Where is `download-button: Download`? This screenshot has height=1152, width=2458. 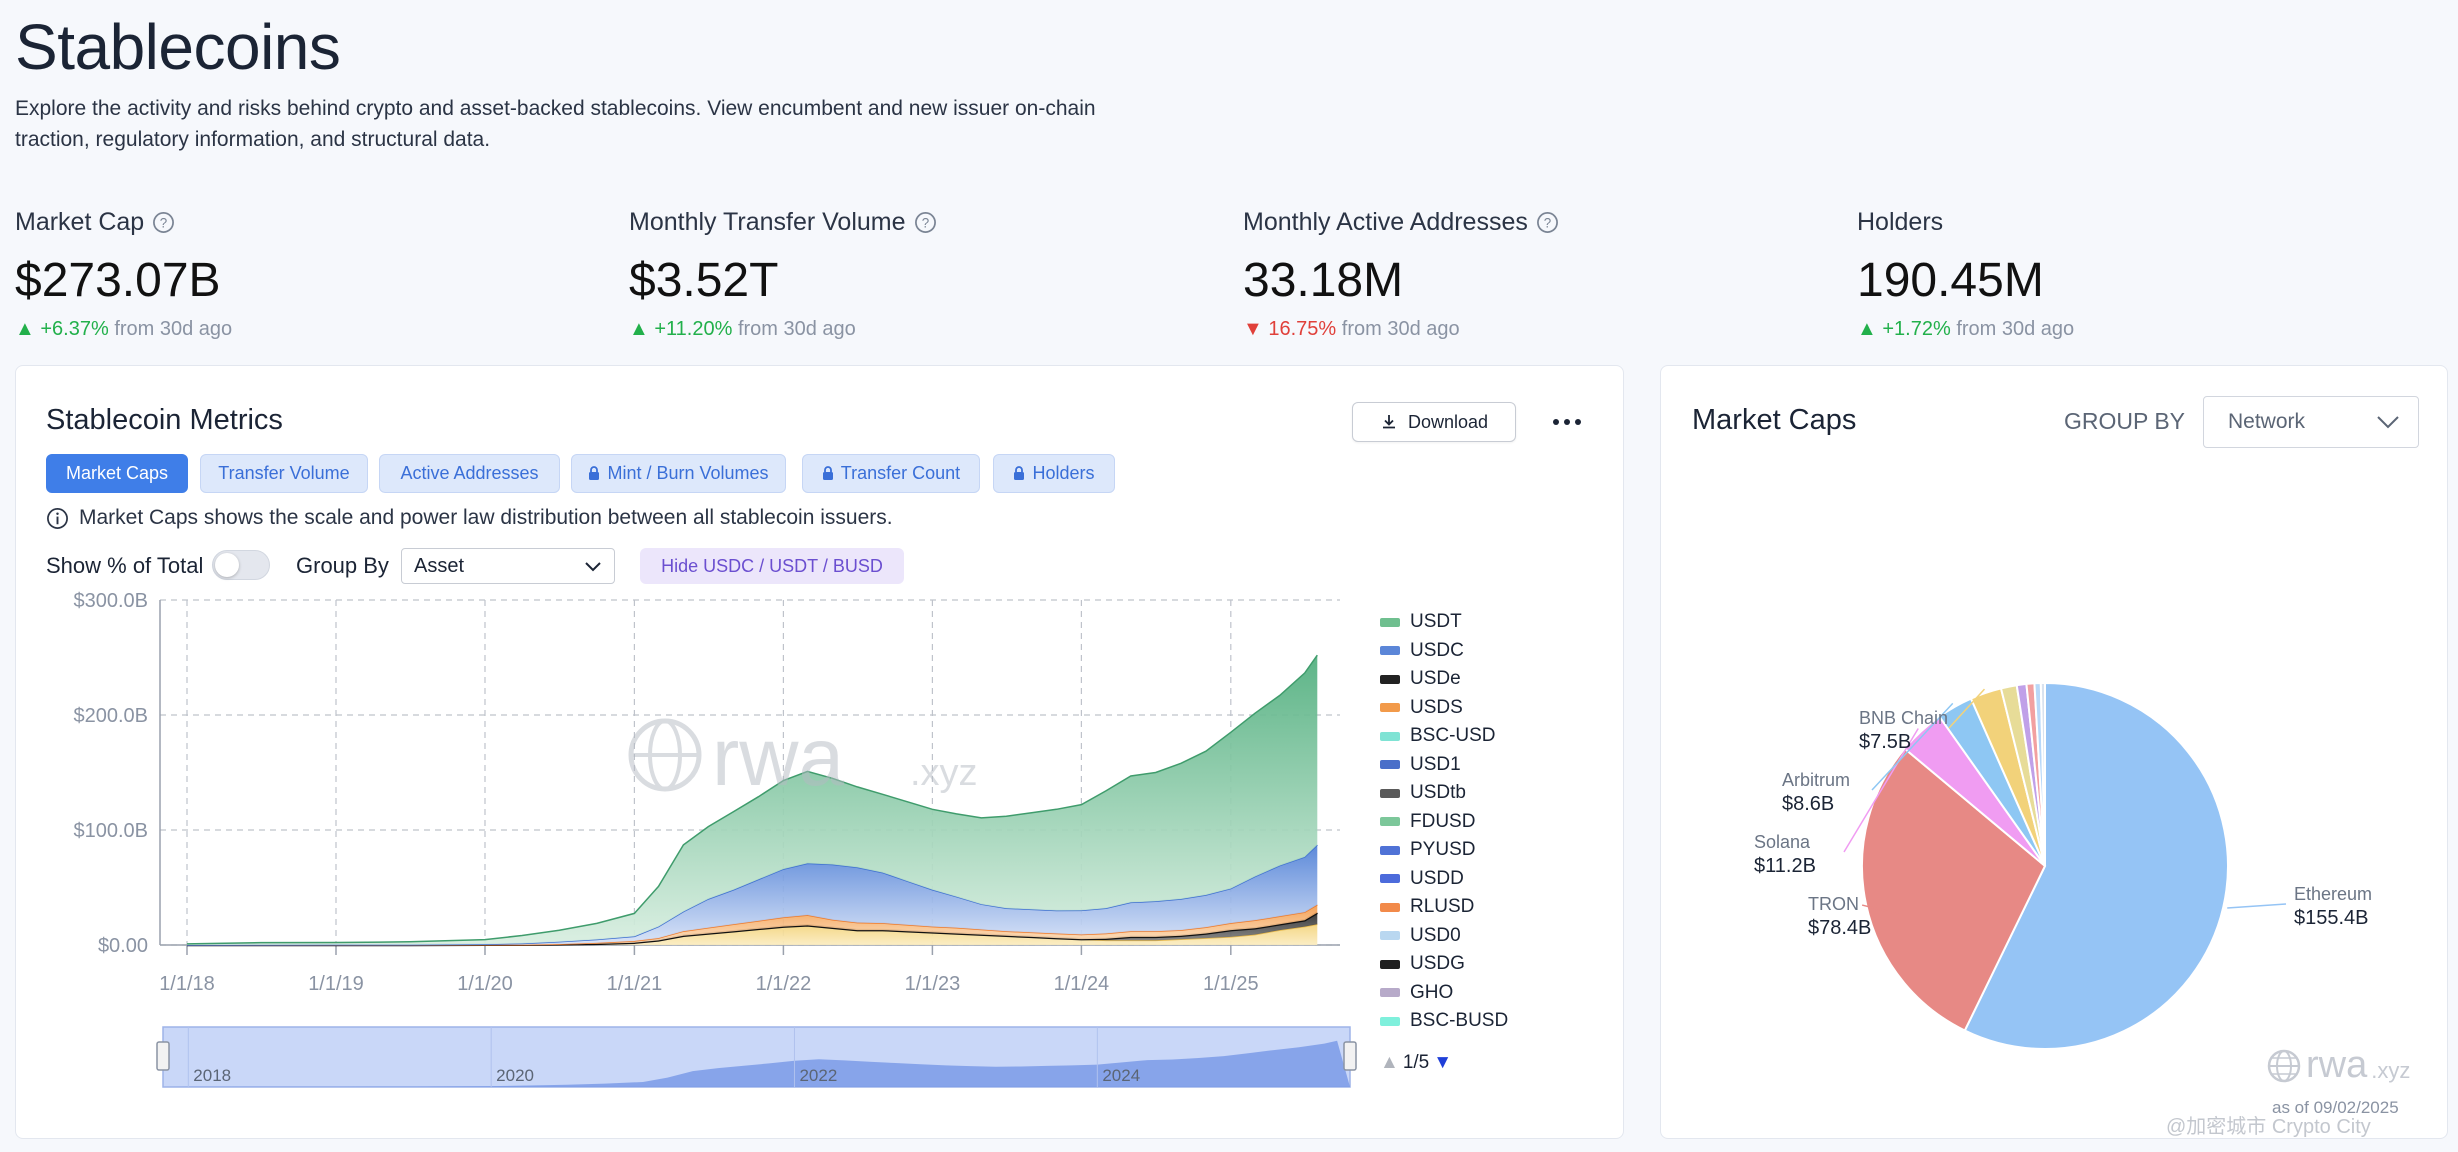 download-button: Download is located at coordinates (1434, 422).